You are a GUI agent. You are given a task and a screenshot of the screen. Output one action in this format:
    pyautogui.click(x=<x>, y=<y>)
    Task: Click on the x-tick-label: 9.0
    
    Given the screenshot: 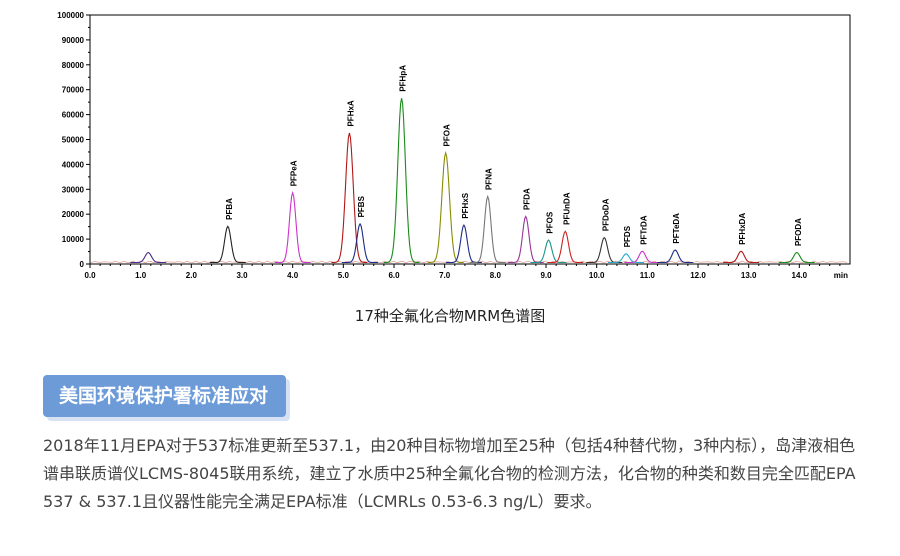 What is the action you would take?
    pyautogui.click(x=546, y=275)
    